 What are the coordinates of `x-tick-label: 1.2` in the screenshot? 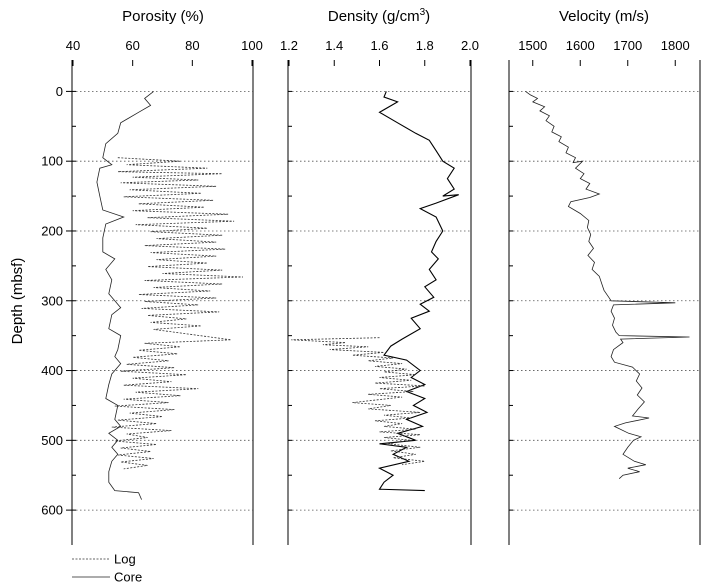 It's located at (289, 45).